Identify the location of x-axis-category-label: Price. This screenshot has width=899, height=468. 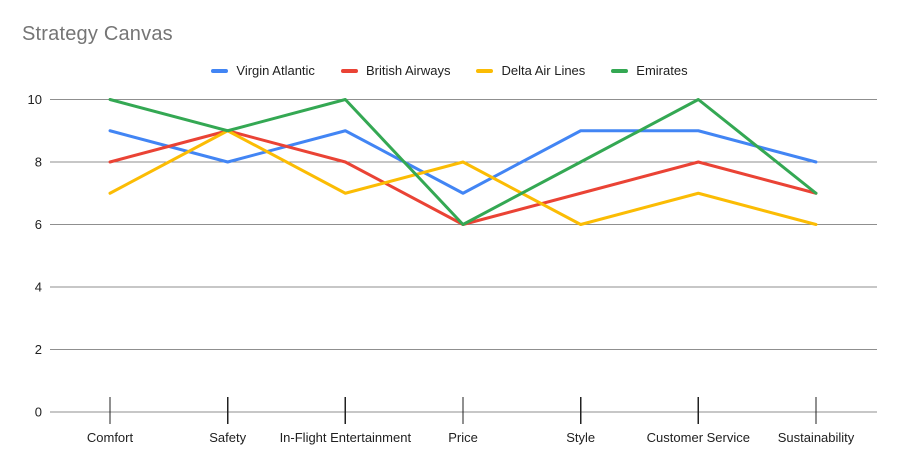
(463, 437).